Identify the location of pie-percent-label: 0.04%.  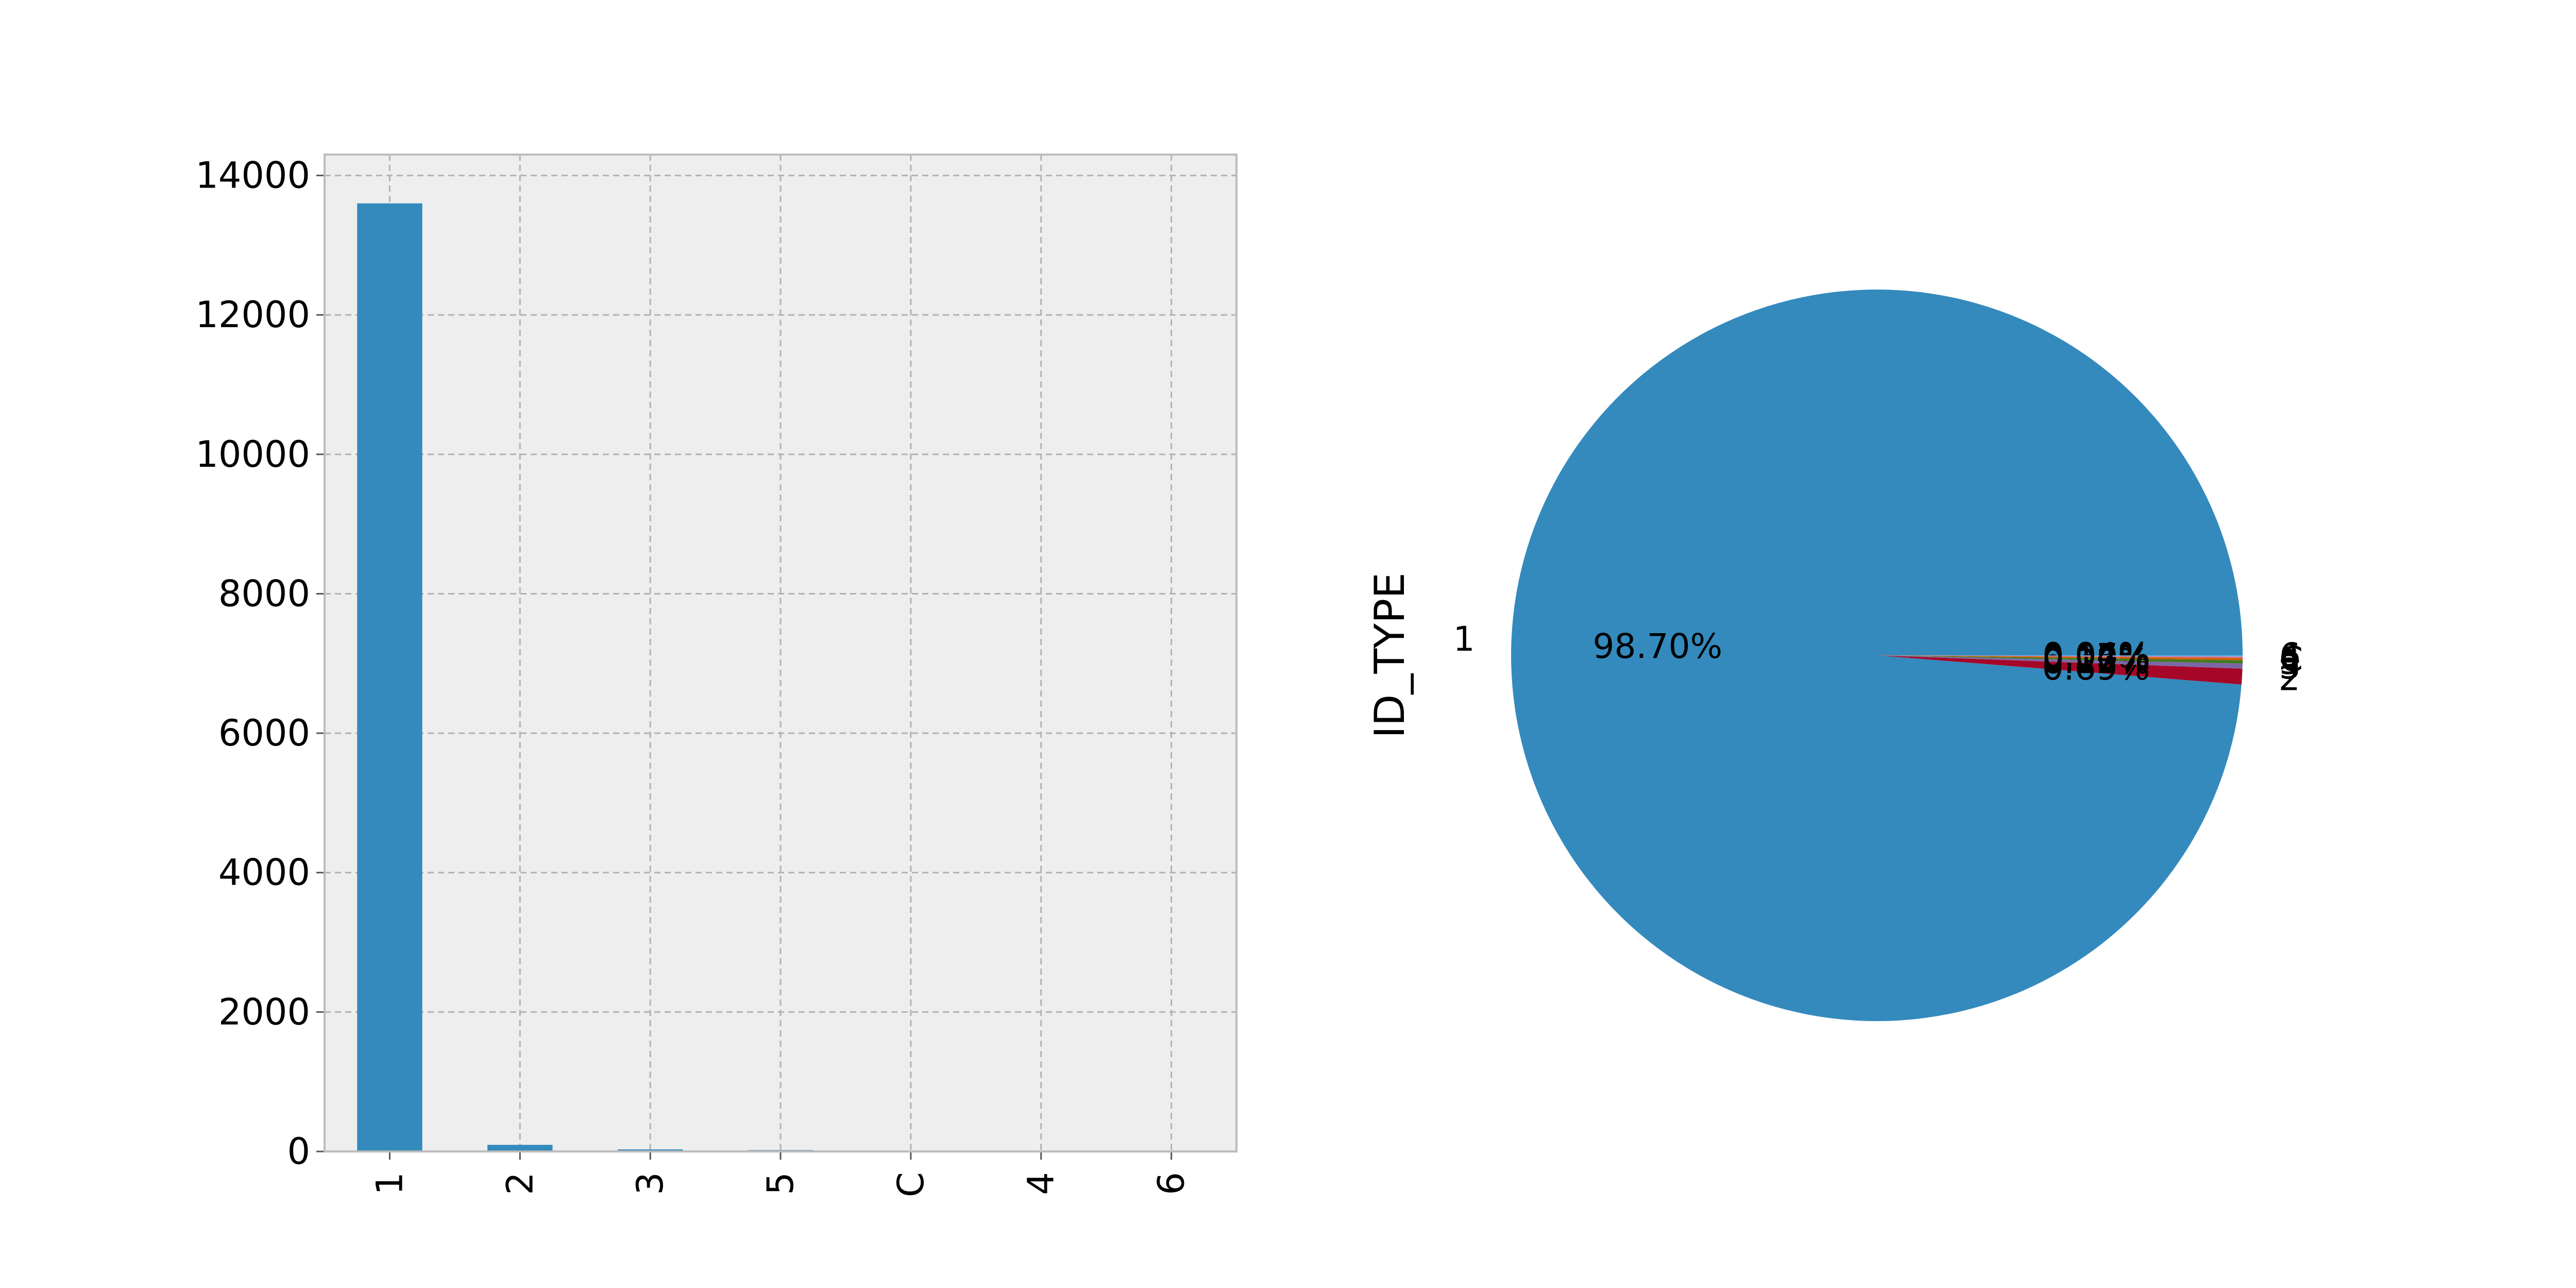
(2096, 655).